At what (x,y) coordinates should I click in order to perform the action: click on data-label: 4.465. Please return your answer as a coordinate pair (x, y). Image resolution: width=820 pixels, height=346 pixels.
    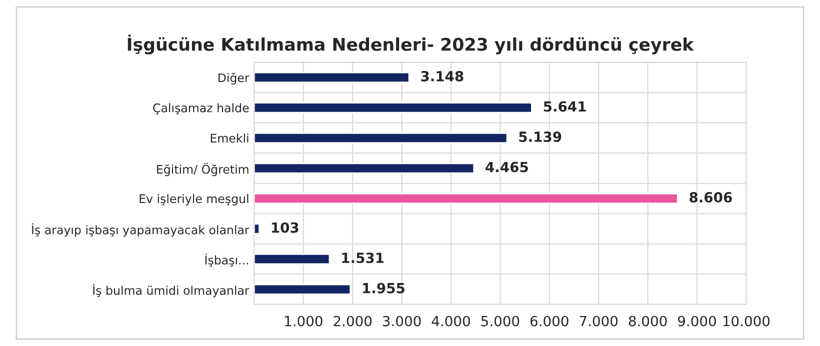
    Looking at the image, I should click on (507, 167).